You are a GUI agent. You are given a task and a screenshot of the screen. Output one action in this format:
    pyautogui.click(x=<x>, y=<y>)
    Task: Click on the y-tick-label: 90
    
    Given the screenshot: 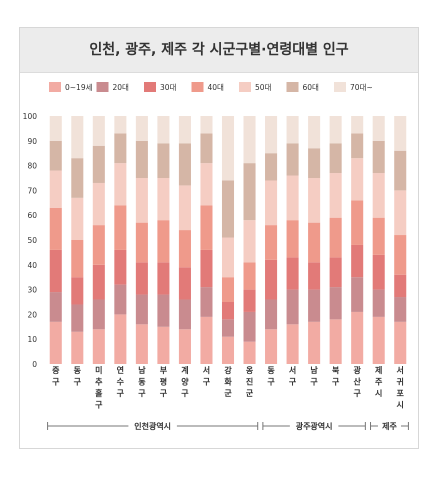 What is the action you would take?
    pyautogui.click(x=32, y=141)
    